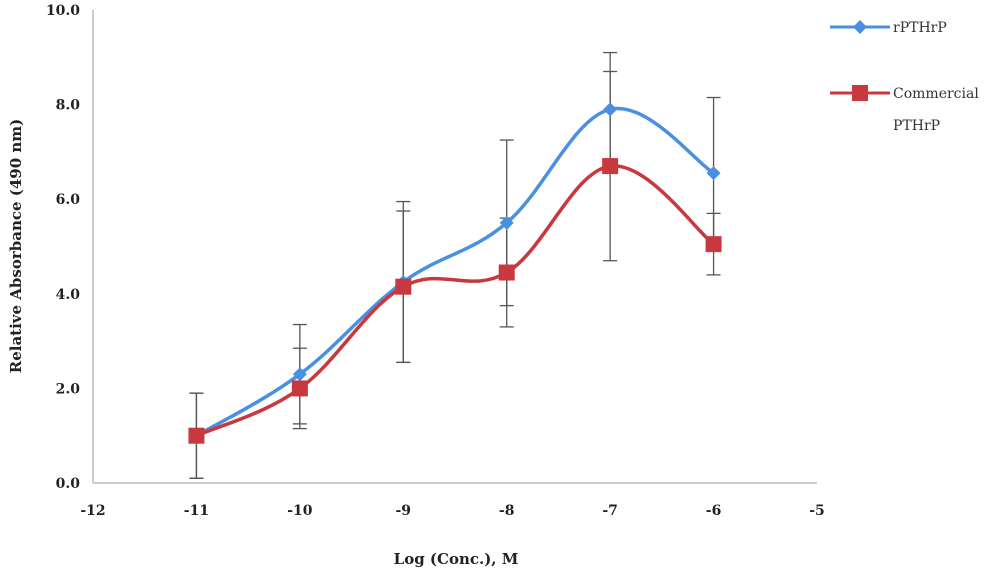 This screenshot has width=1000, height=573. What do you see at coordinates (16, 246) in the screenshot?
I see `y-axis-title: Relative Absorbance (490 nm)` at bounding box center [16, 246].